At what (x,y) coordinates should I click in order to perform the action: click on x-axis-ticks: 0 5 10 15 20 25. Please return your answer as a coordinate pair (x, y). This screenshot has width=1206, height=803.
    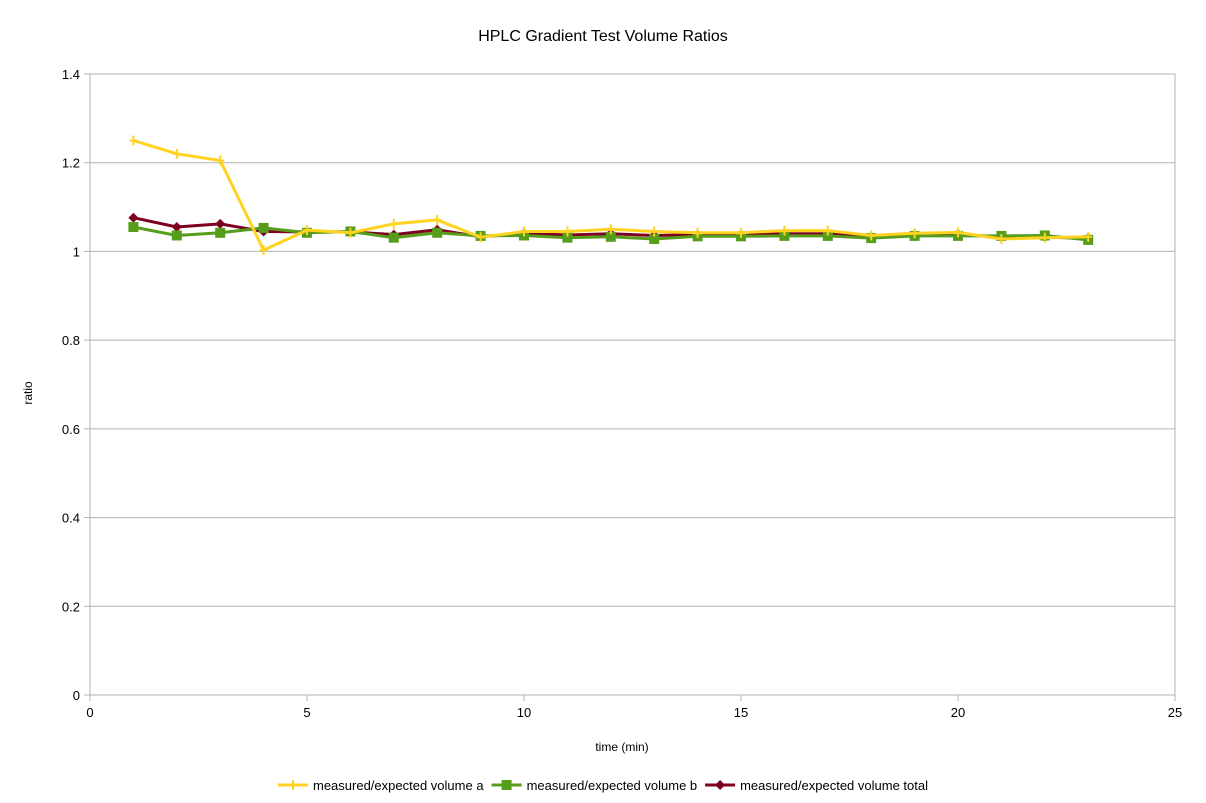
    Looking at the image, I should click on (634, 707).